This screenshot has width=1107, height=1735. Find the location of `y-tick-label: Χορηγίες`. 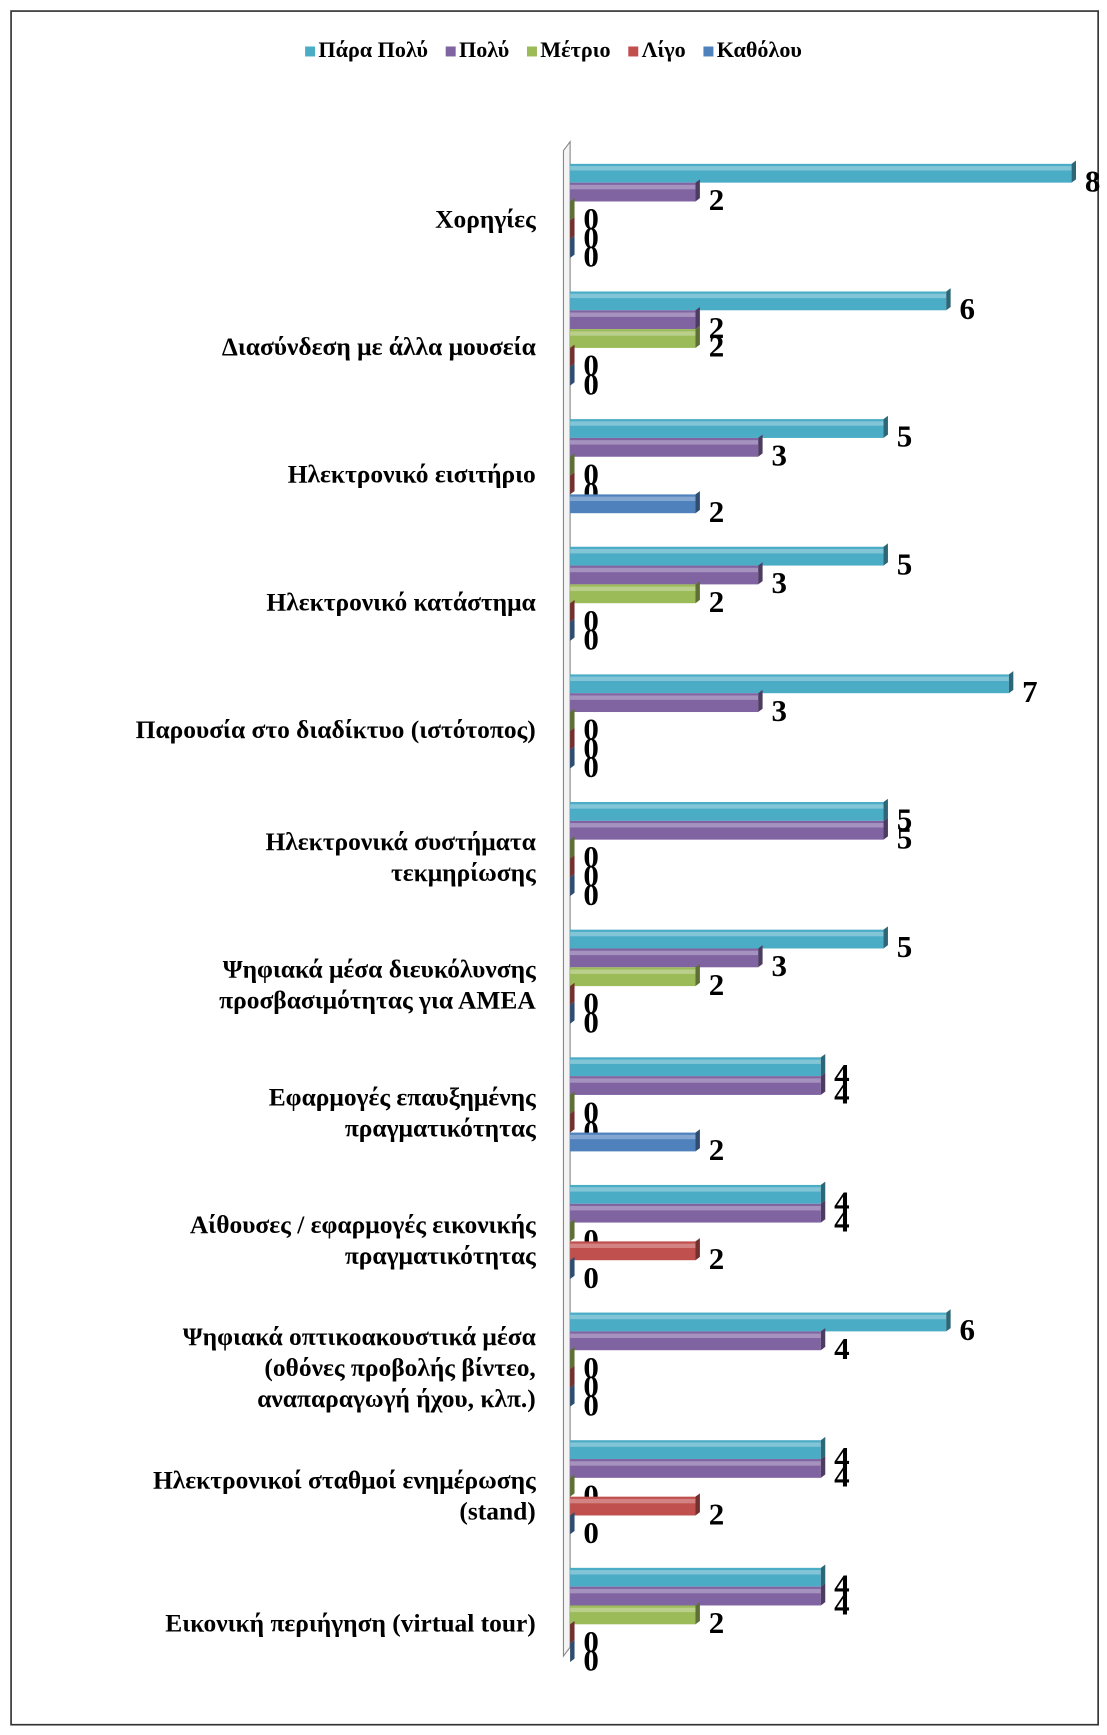

y-tick-label: Χορηγίες is located at coordinates (485, 218).